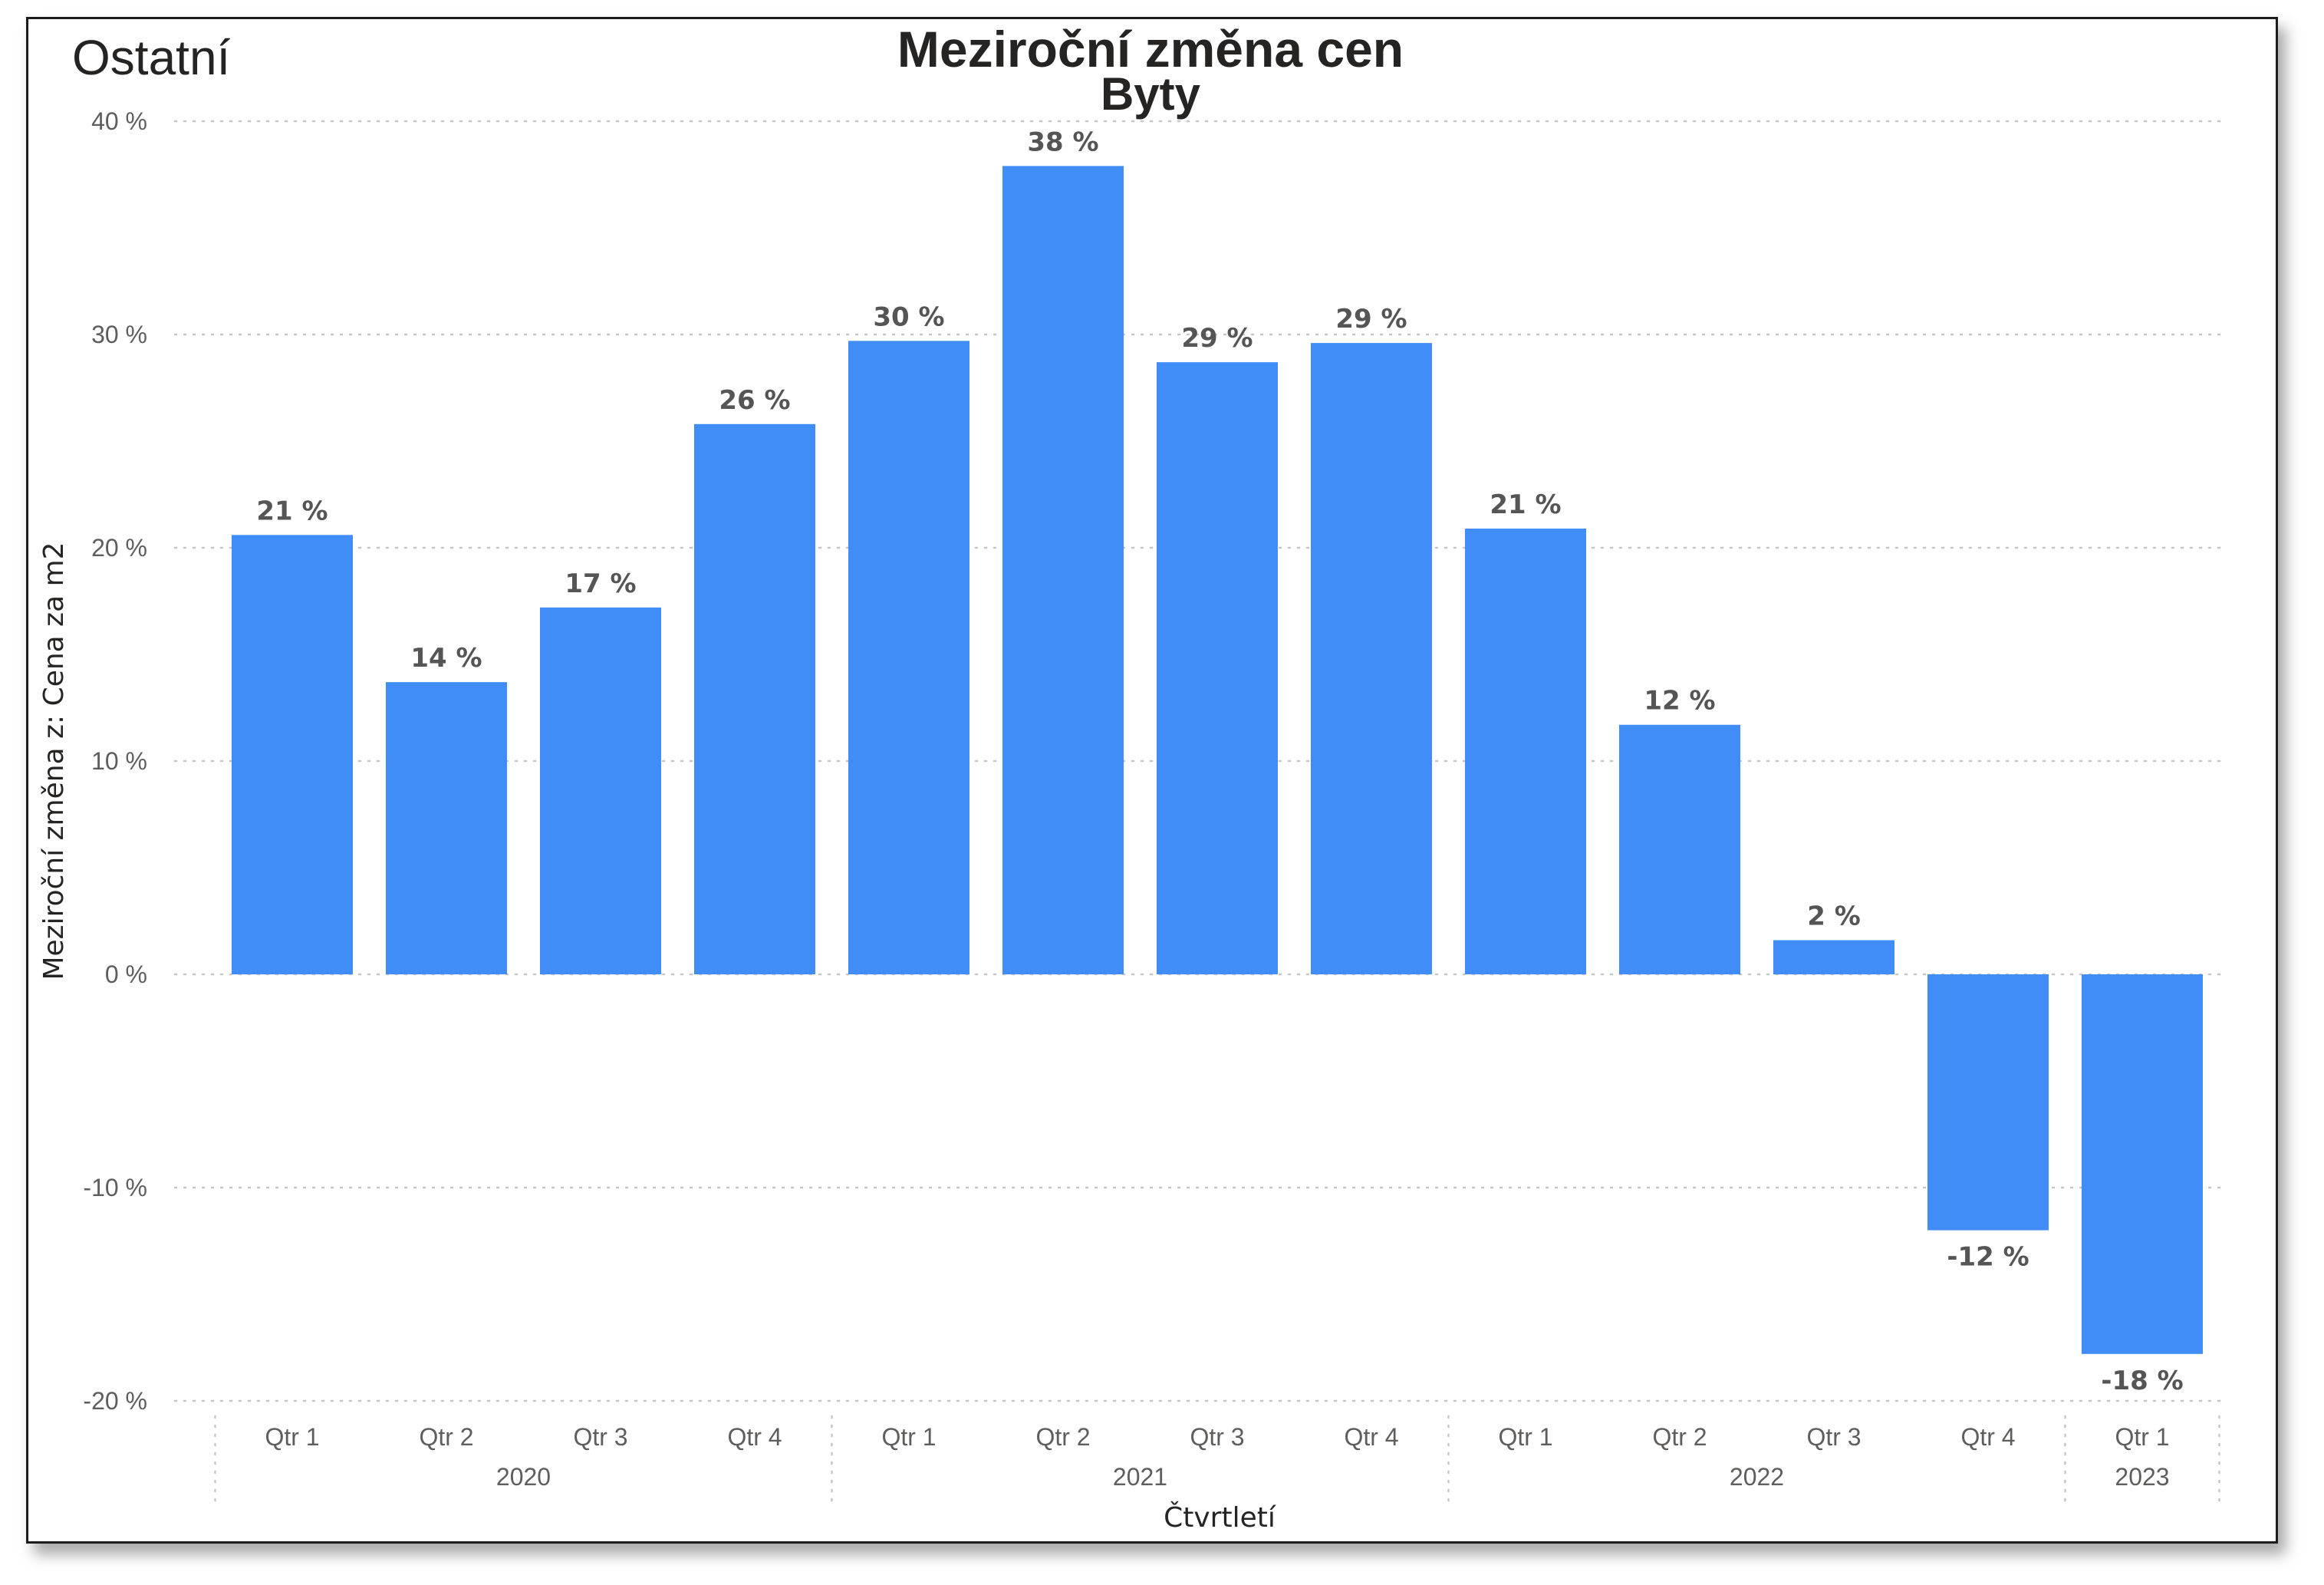 The height and width of the screenshot is (1585, 2324). I want to click on data-label: 17 %, so click(600, 583).